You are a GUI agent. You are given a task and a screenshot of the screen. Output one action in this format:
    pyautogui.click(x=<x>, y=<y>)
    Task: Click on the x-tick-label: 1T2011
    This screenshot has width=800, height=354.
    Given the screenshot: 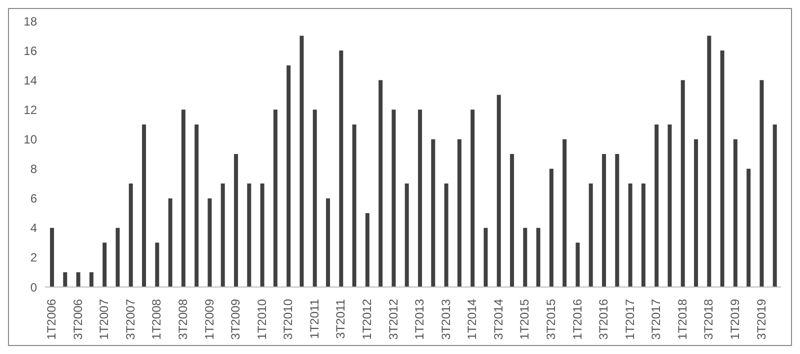 What is the action you would take?
    pyautogui.click(x=314, y=318)
    